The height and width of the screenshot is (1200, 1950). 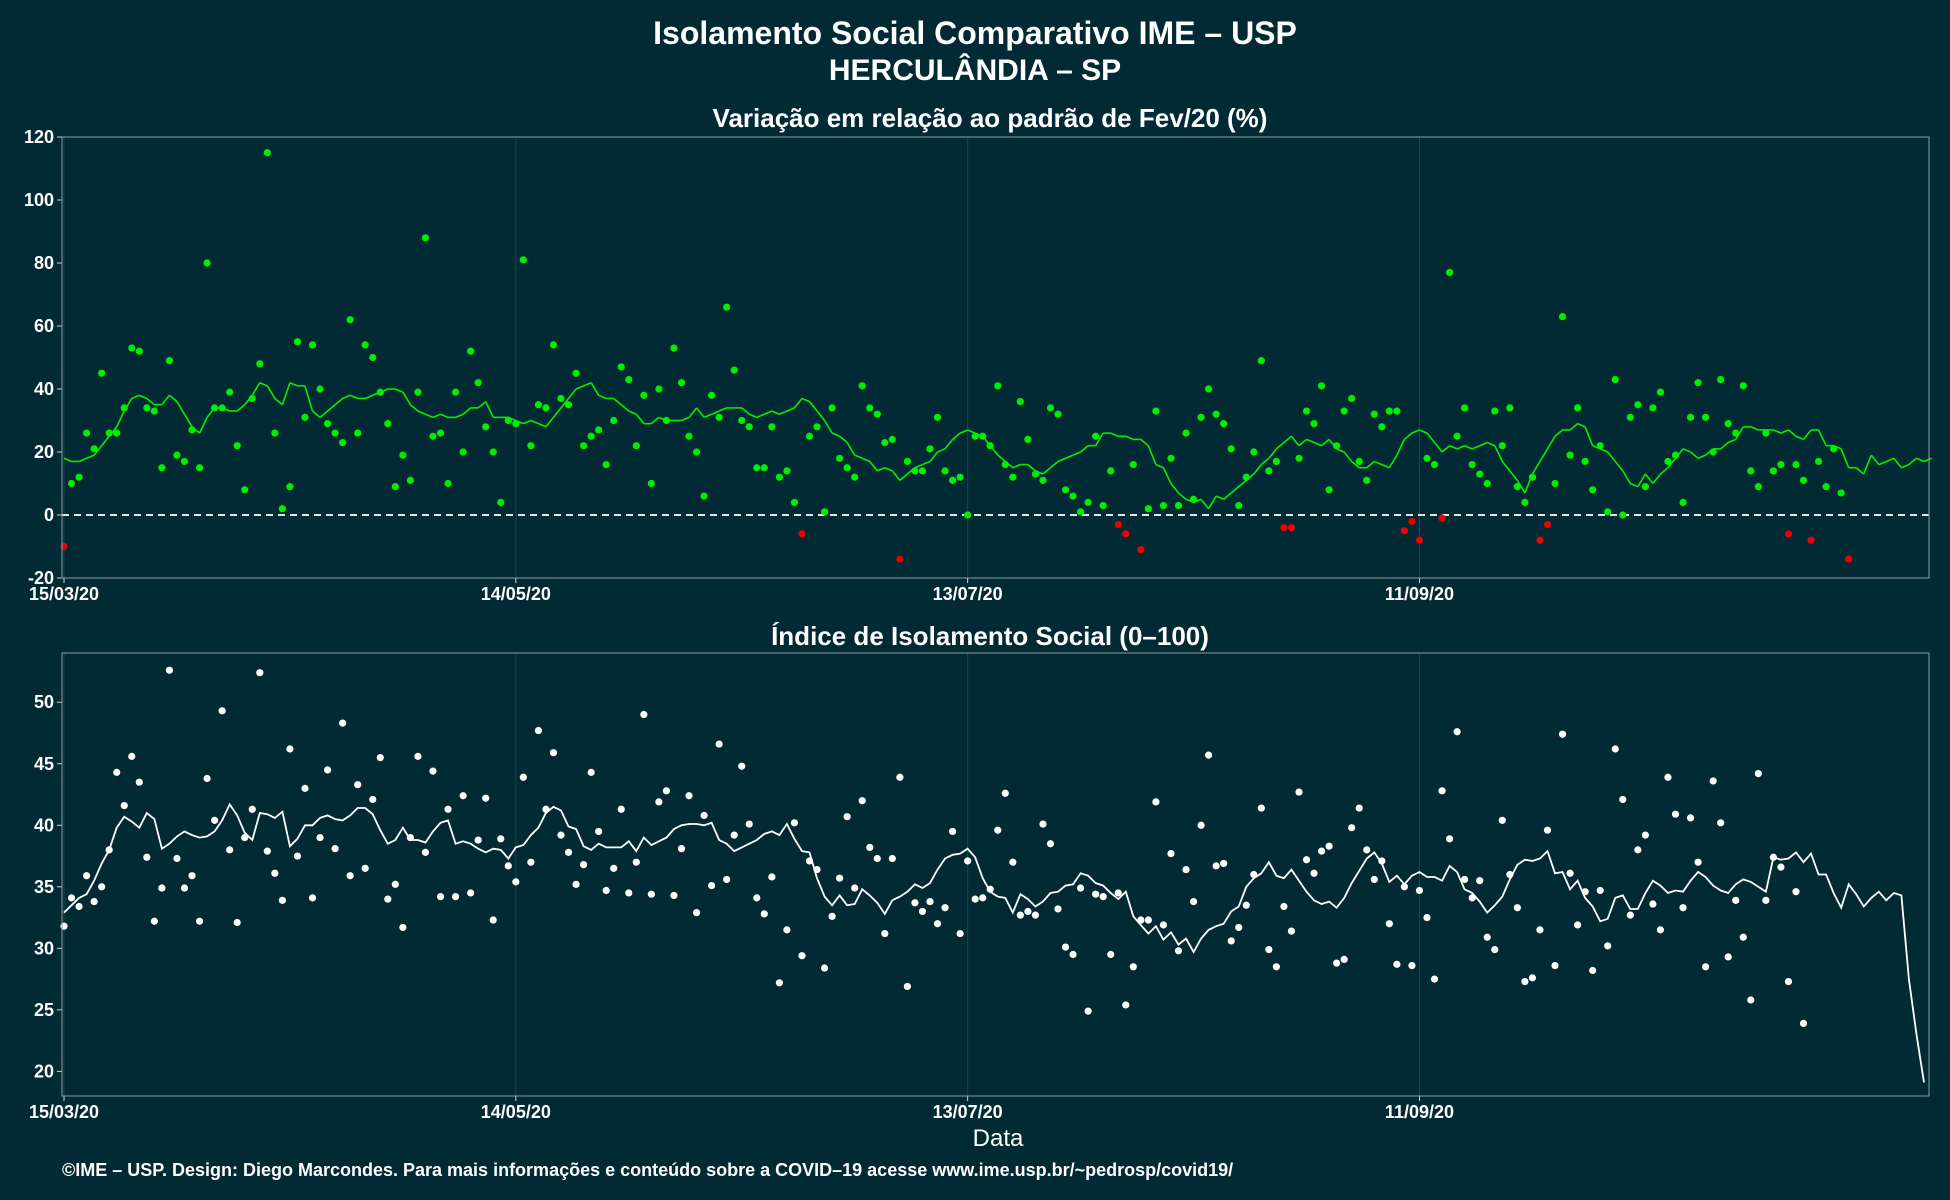 What do you see at coordinates (39, 200) in the screenshot?
I see `y-tick-label: 100` at bounding box center [39, 200].